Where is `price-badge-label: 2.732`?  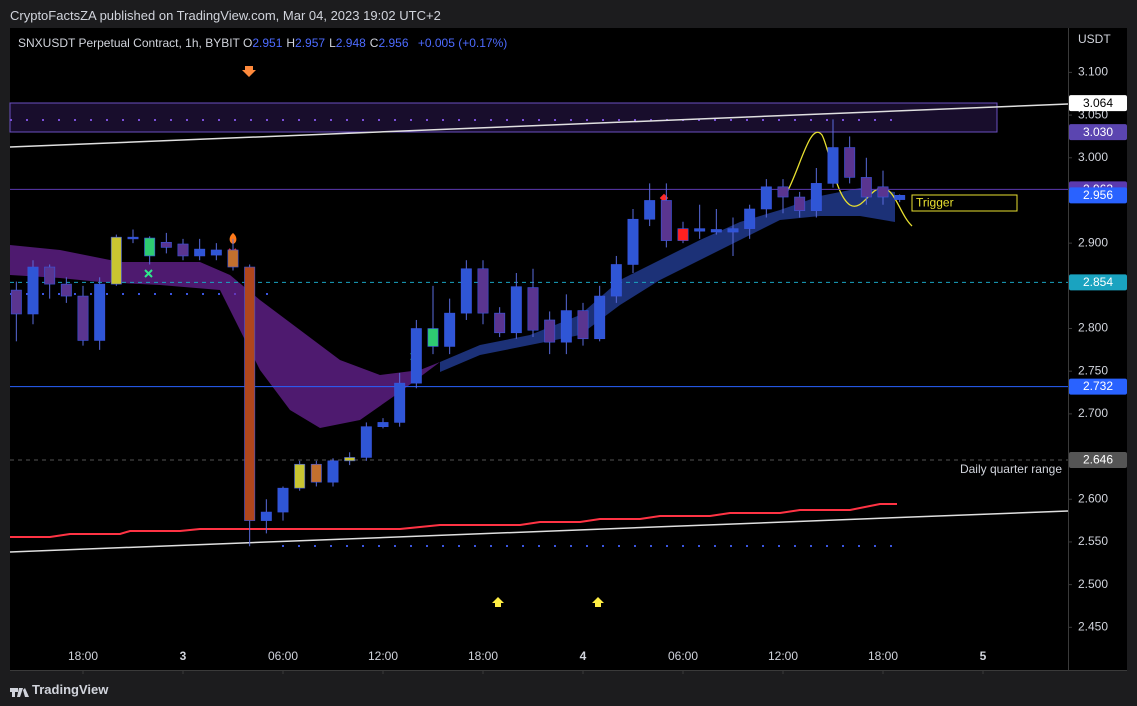
price-badge-label: 2.732 is located at coordinates (1098, 386).